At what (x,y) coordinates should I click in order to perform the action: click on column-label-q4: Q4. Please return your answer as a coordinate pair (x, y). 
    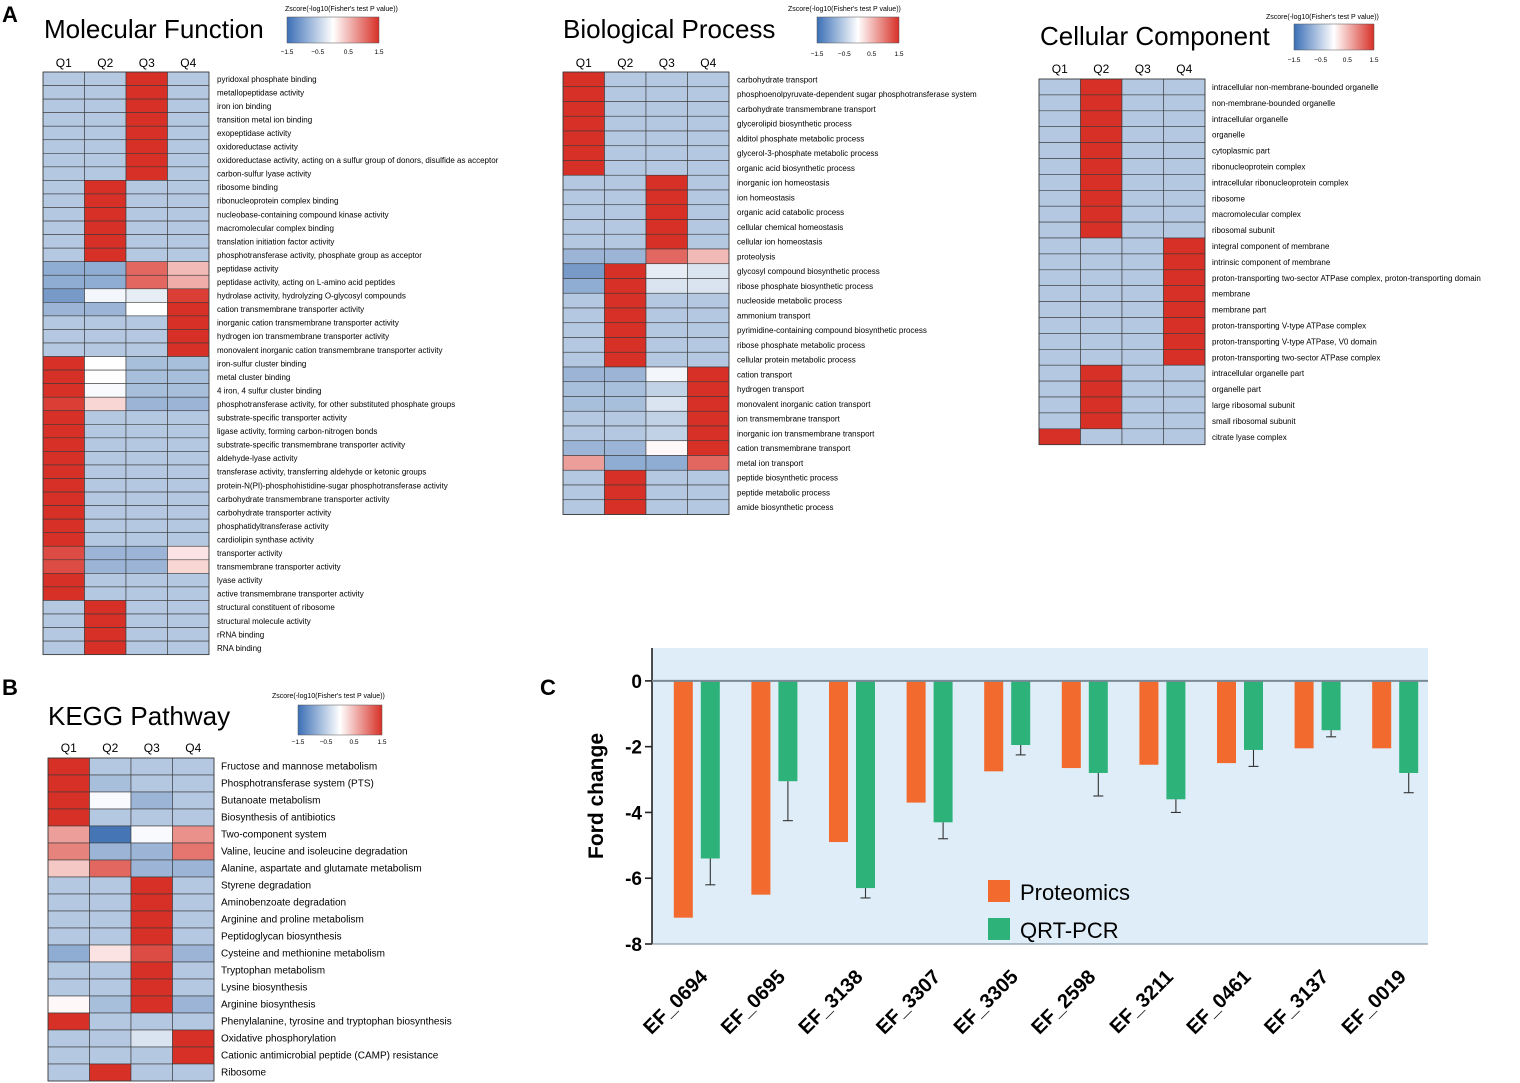
    Looking at the image, I should click on (708, 63).